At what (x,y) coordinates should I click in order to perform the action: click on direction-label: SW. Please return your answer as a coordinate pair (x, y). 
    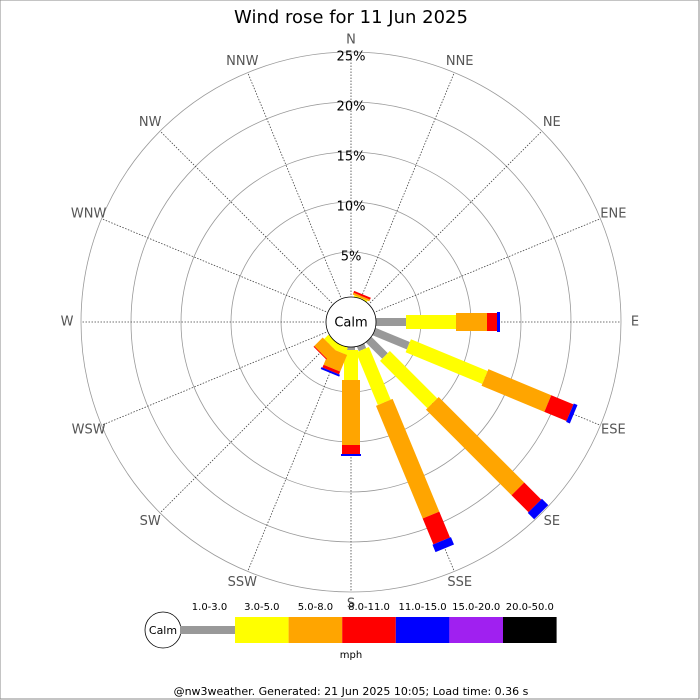
    Looking at the image, I should click on (150, 521).